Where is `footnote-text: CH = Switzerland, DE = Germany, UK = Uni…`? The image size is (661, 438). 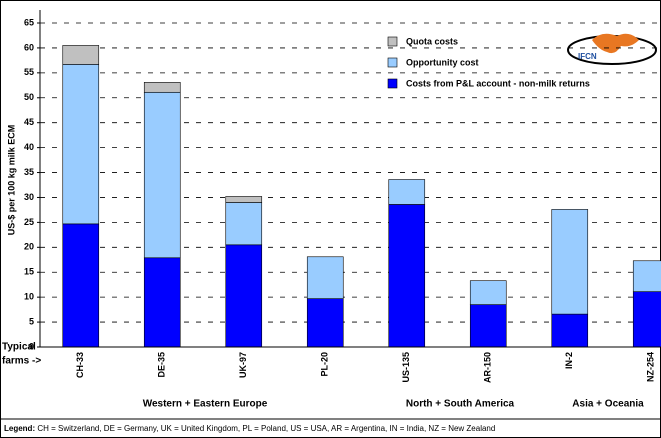
footnote-text: CH = Switzerland, DE = Germany, UK = Uni… is located at coordinates (265, 428).